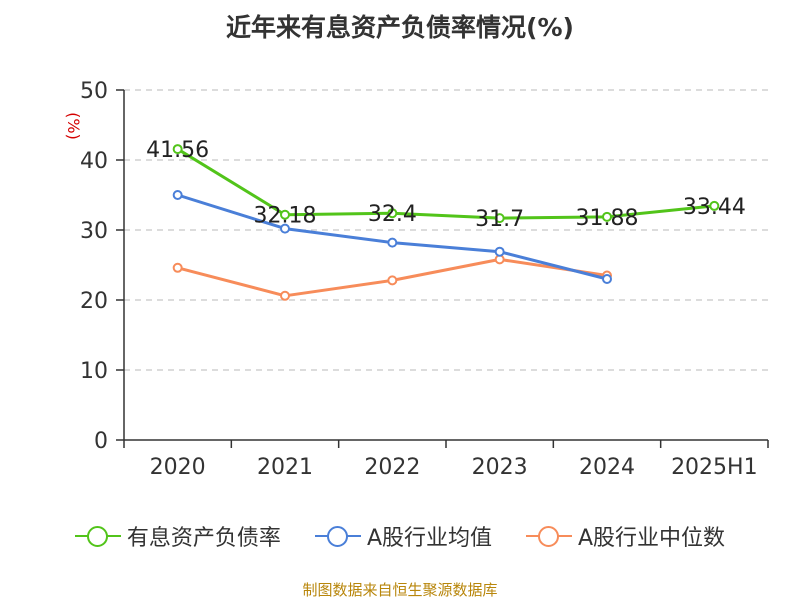 The image size is (800, 600). What do you see at coordinates (714, 467) in the screenshot?
I see `x-tick-label: 2025H1` at bounding box center [714, 467].